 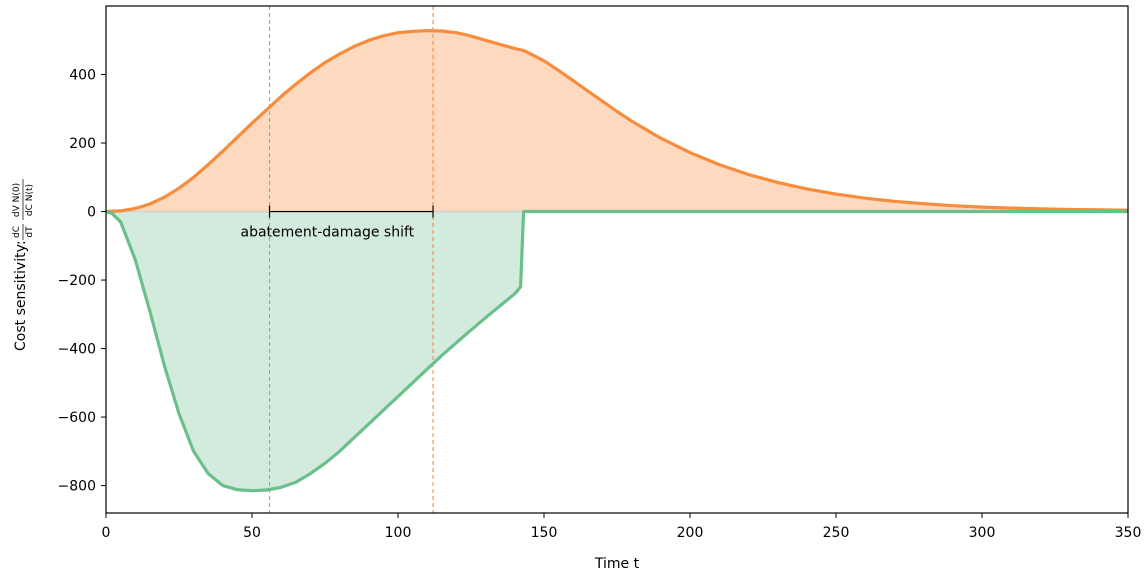 I want to click on x-tick-label: 0, so click(x=106, y=533).